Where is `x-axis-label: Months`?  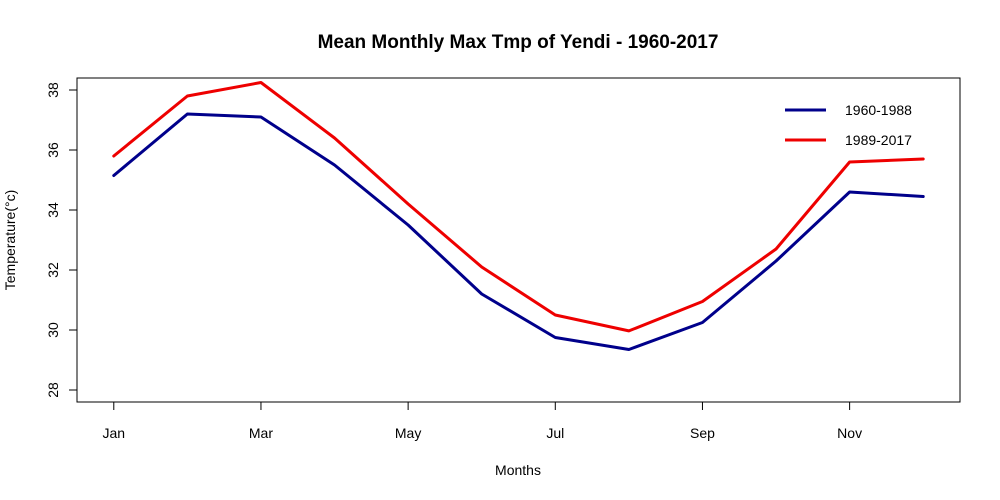 x-axis-label: Months is located at coordinates (518, 470).